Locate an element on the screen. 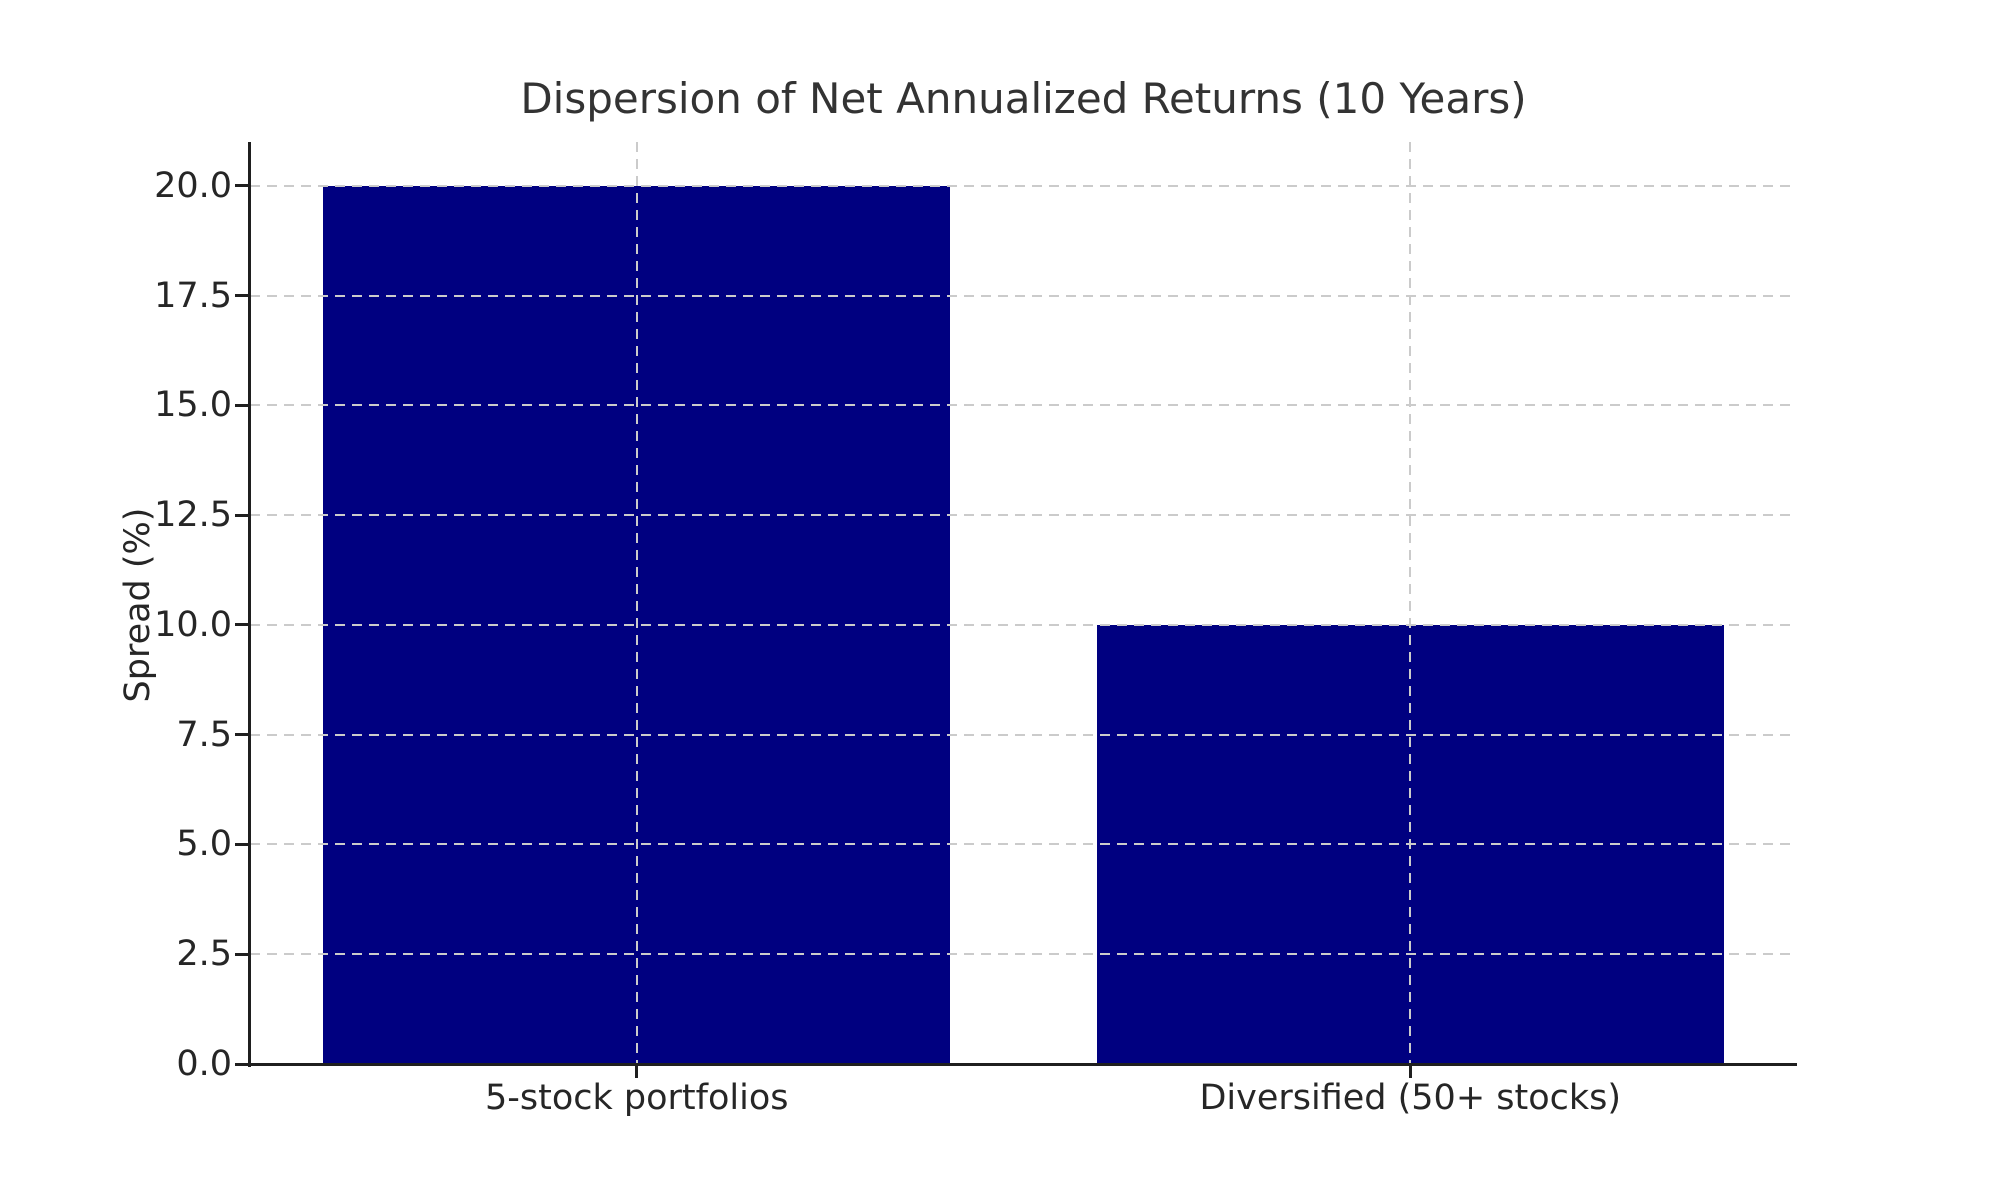 This screenshot has width=1994, height=1196. y-axis is located at coordinates (249, 604).